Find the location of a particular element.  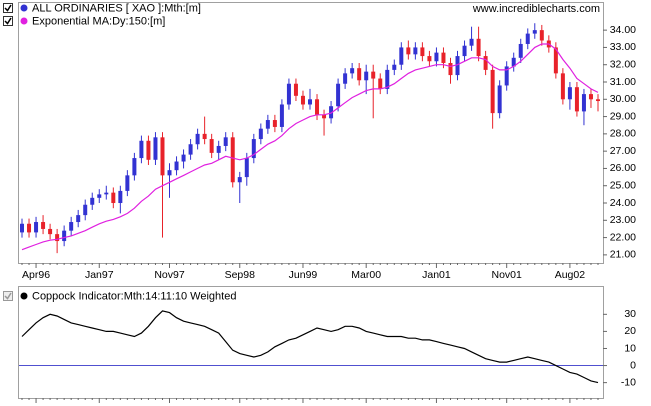

y-tick-label: 28.00 is located at coordinates (623, 134).